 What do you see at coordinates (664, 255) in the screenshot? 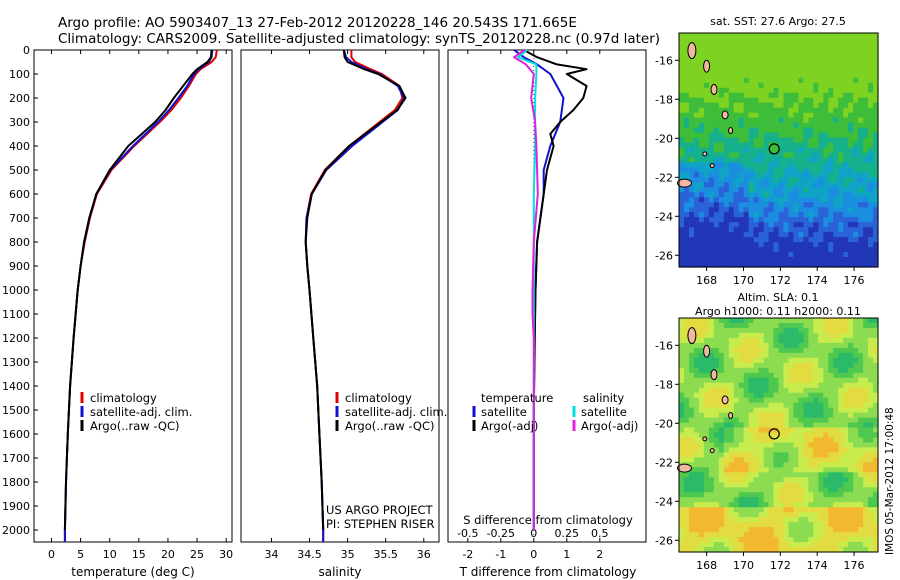
I see `lat-tick-label: -26` at bounding box center [664, 255].